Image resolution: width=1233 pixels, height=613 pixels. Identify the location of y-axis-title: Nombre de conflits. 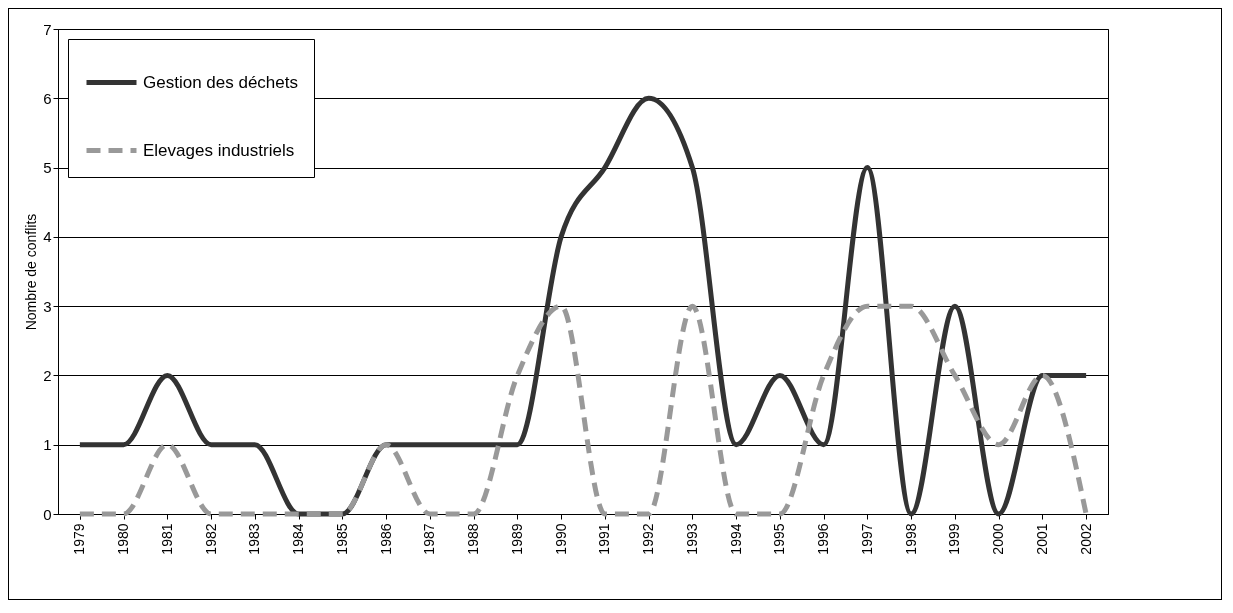
(31, 272).